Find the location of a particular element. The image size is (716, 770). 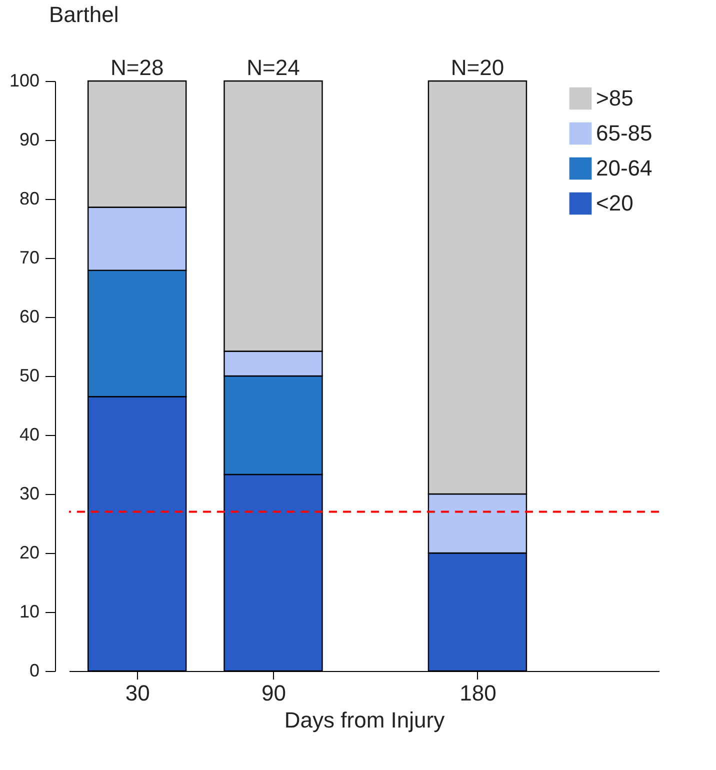

annotation: N=28 is located at coordinates (137, 67).